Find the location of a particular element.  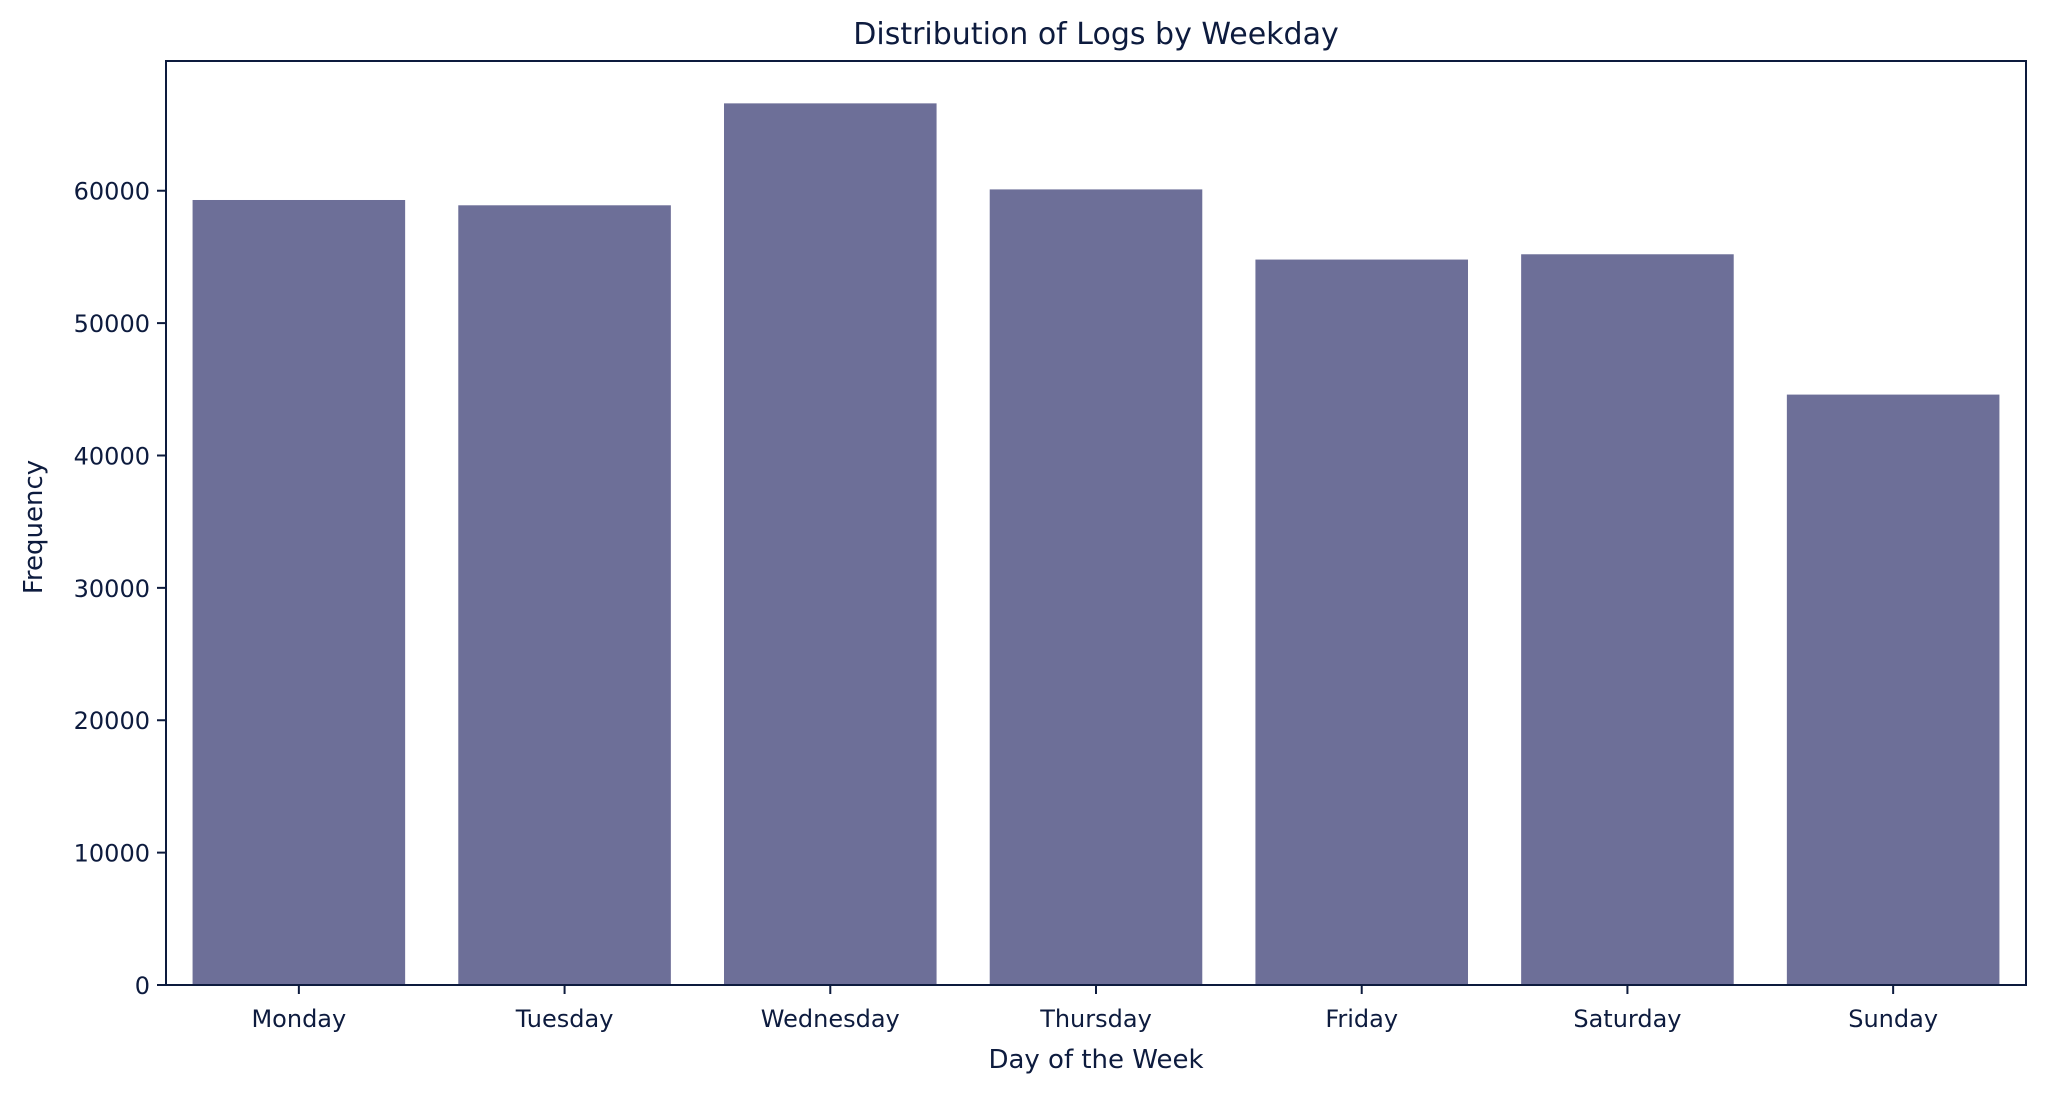

bar-friday is located at coordinates (1361, 622).